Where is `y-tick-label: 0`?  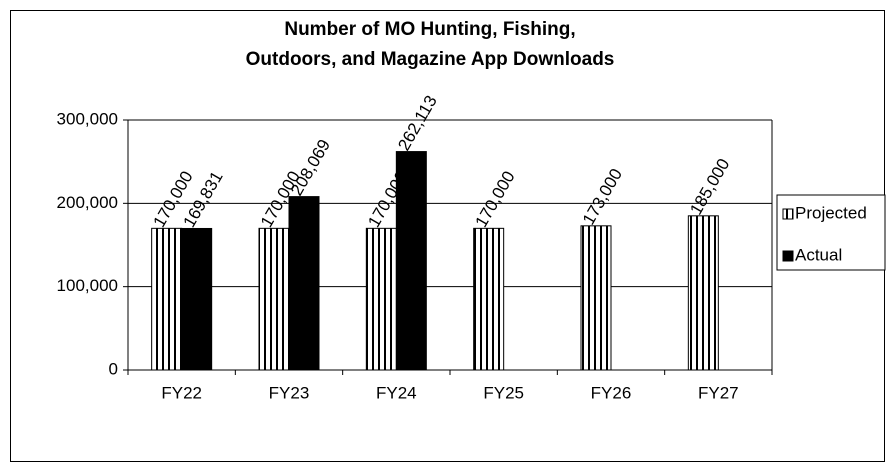
y-tick-label: 0 is located at coordinates (113, 368).